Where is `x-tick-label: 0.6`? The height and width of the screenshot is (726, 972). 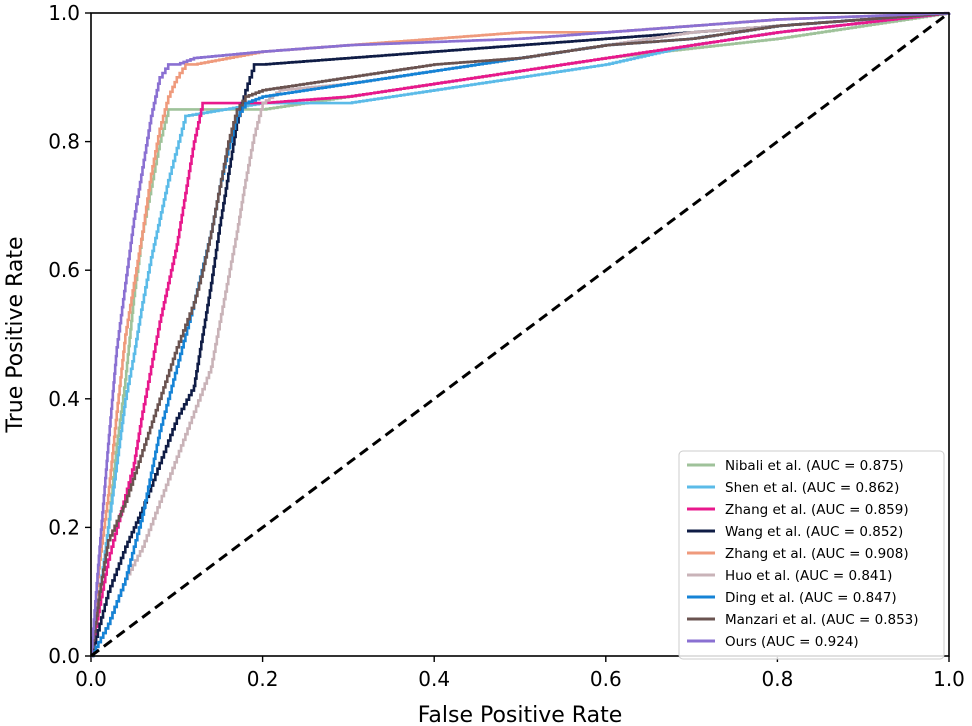
x-tick-label: 0.6 is located at coordinates (606, 679).